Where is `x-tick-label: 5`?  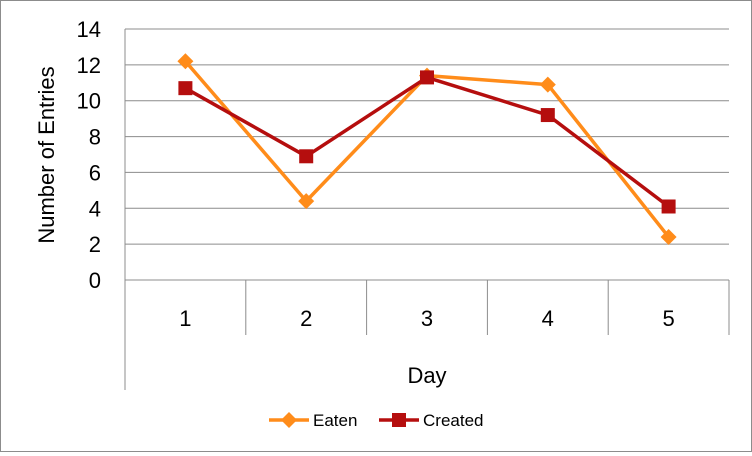 x-tick-label: 5 is located at coordinates (668, 318).